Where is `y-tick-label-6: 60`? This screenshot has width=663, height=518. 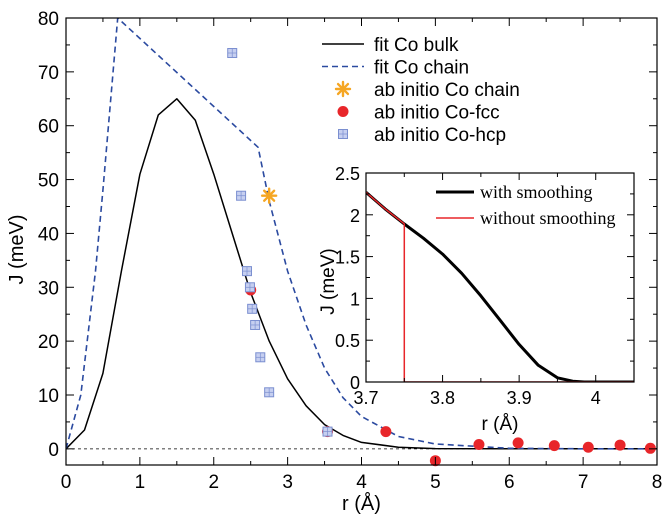 y-tick-label-6: 60 is located at coordinates (48, 127).